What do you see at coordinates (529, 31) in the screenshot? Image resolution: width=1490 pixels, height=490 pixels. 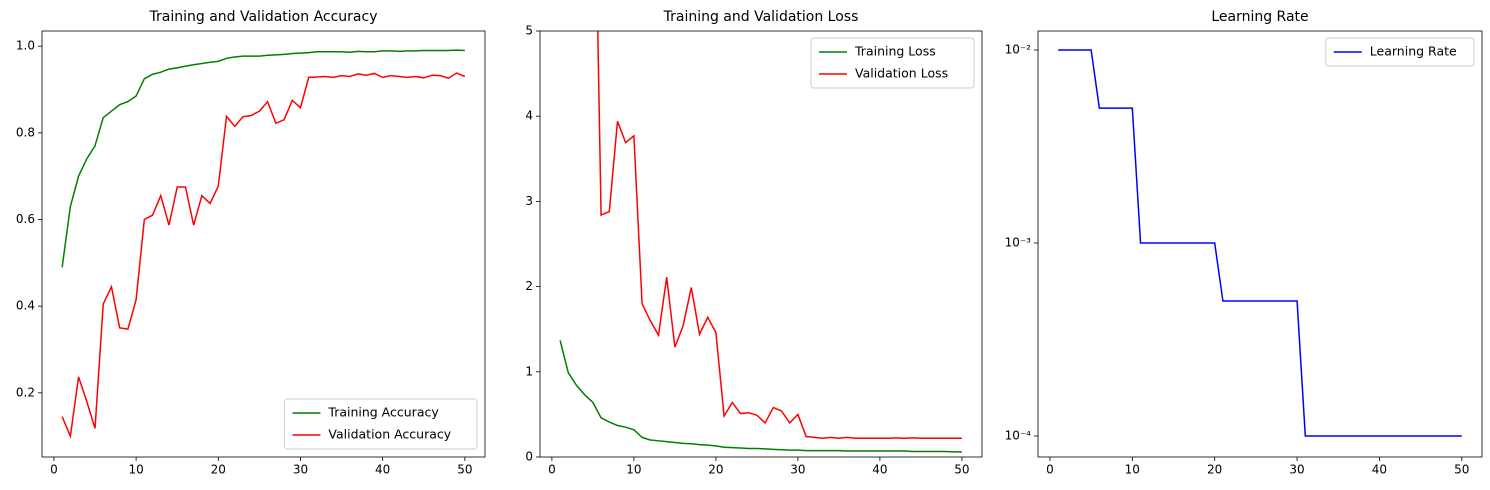 I see `y-tick-label: 5` at bounding box center [529, 31].